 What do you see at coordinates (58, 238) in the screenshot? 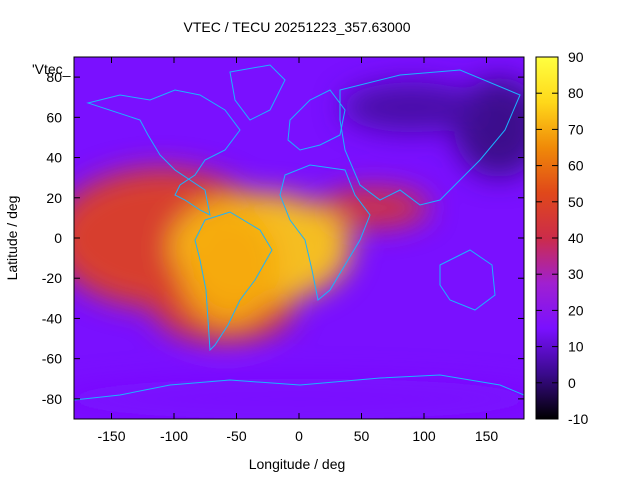
I see `y-tick-label: 0` at bounding box center [58, 238].